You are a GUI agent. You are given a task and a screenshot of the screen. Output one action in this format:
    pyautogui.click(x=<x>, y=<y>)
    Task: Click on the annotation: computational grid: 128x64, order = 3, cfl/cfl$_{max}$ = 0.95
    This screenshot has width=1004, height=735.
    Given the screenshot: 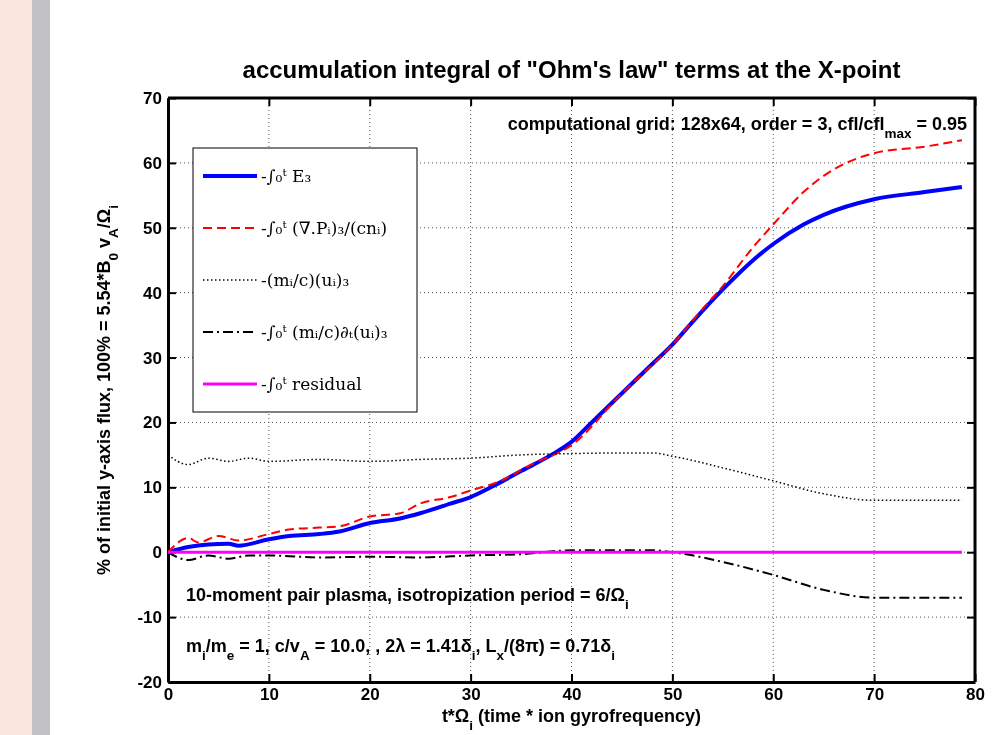 What is the action you would take?
    pyautogui.click(x=737, y=127)
    